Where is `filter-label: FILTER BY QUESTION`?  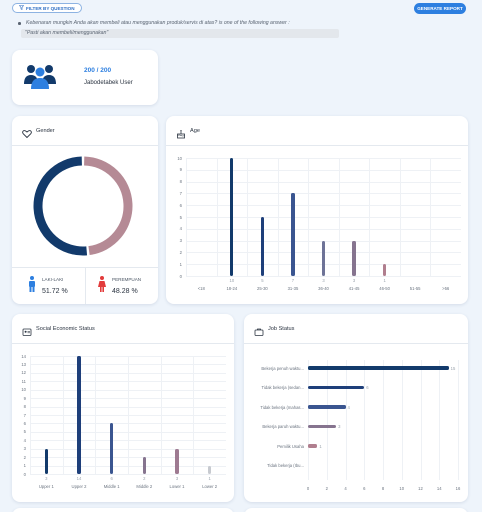
filter-label: FILTER BY QUESTION is located at coordinates (50, 8).